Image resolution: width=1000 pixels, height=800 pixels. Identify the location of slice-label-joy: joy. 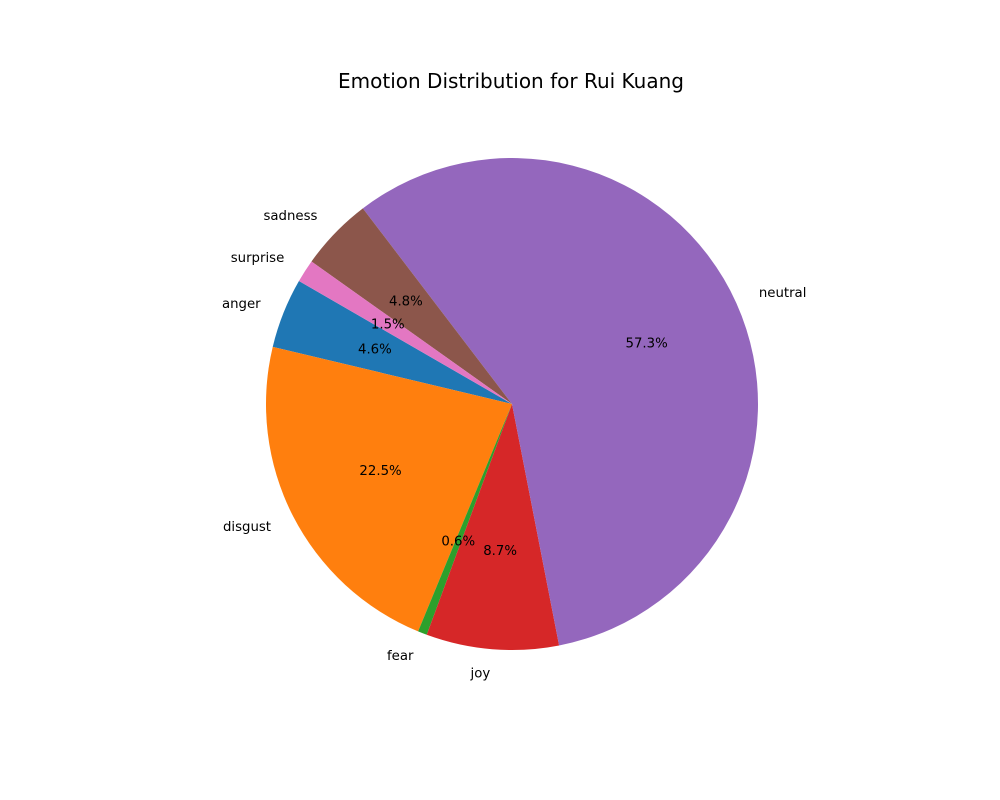
(480, 674).